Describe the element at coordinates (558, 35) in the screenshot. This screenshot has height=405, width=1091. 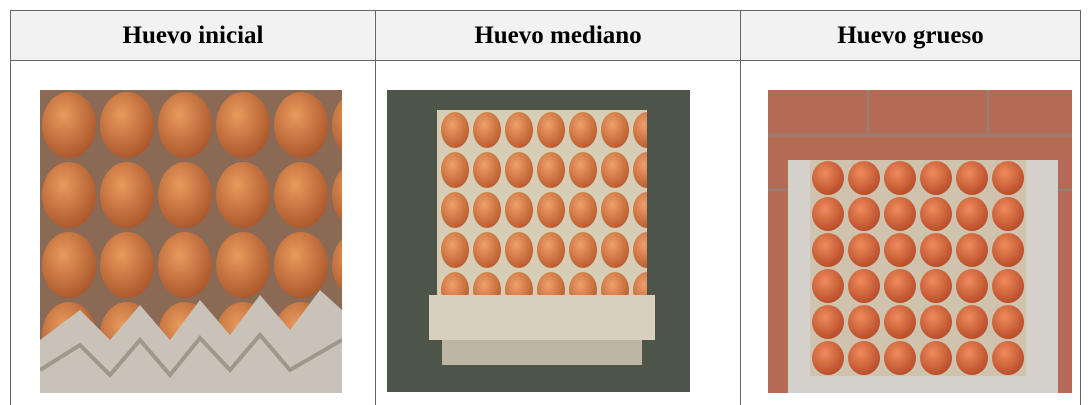
I see `header-cell: Huevo mediano` at that location.